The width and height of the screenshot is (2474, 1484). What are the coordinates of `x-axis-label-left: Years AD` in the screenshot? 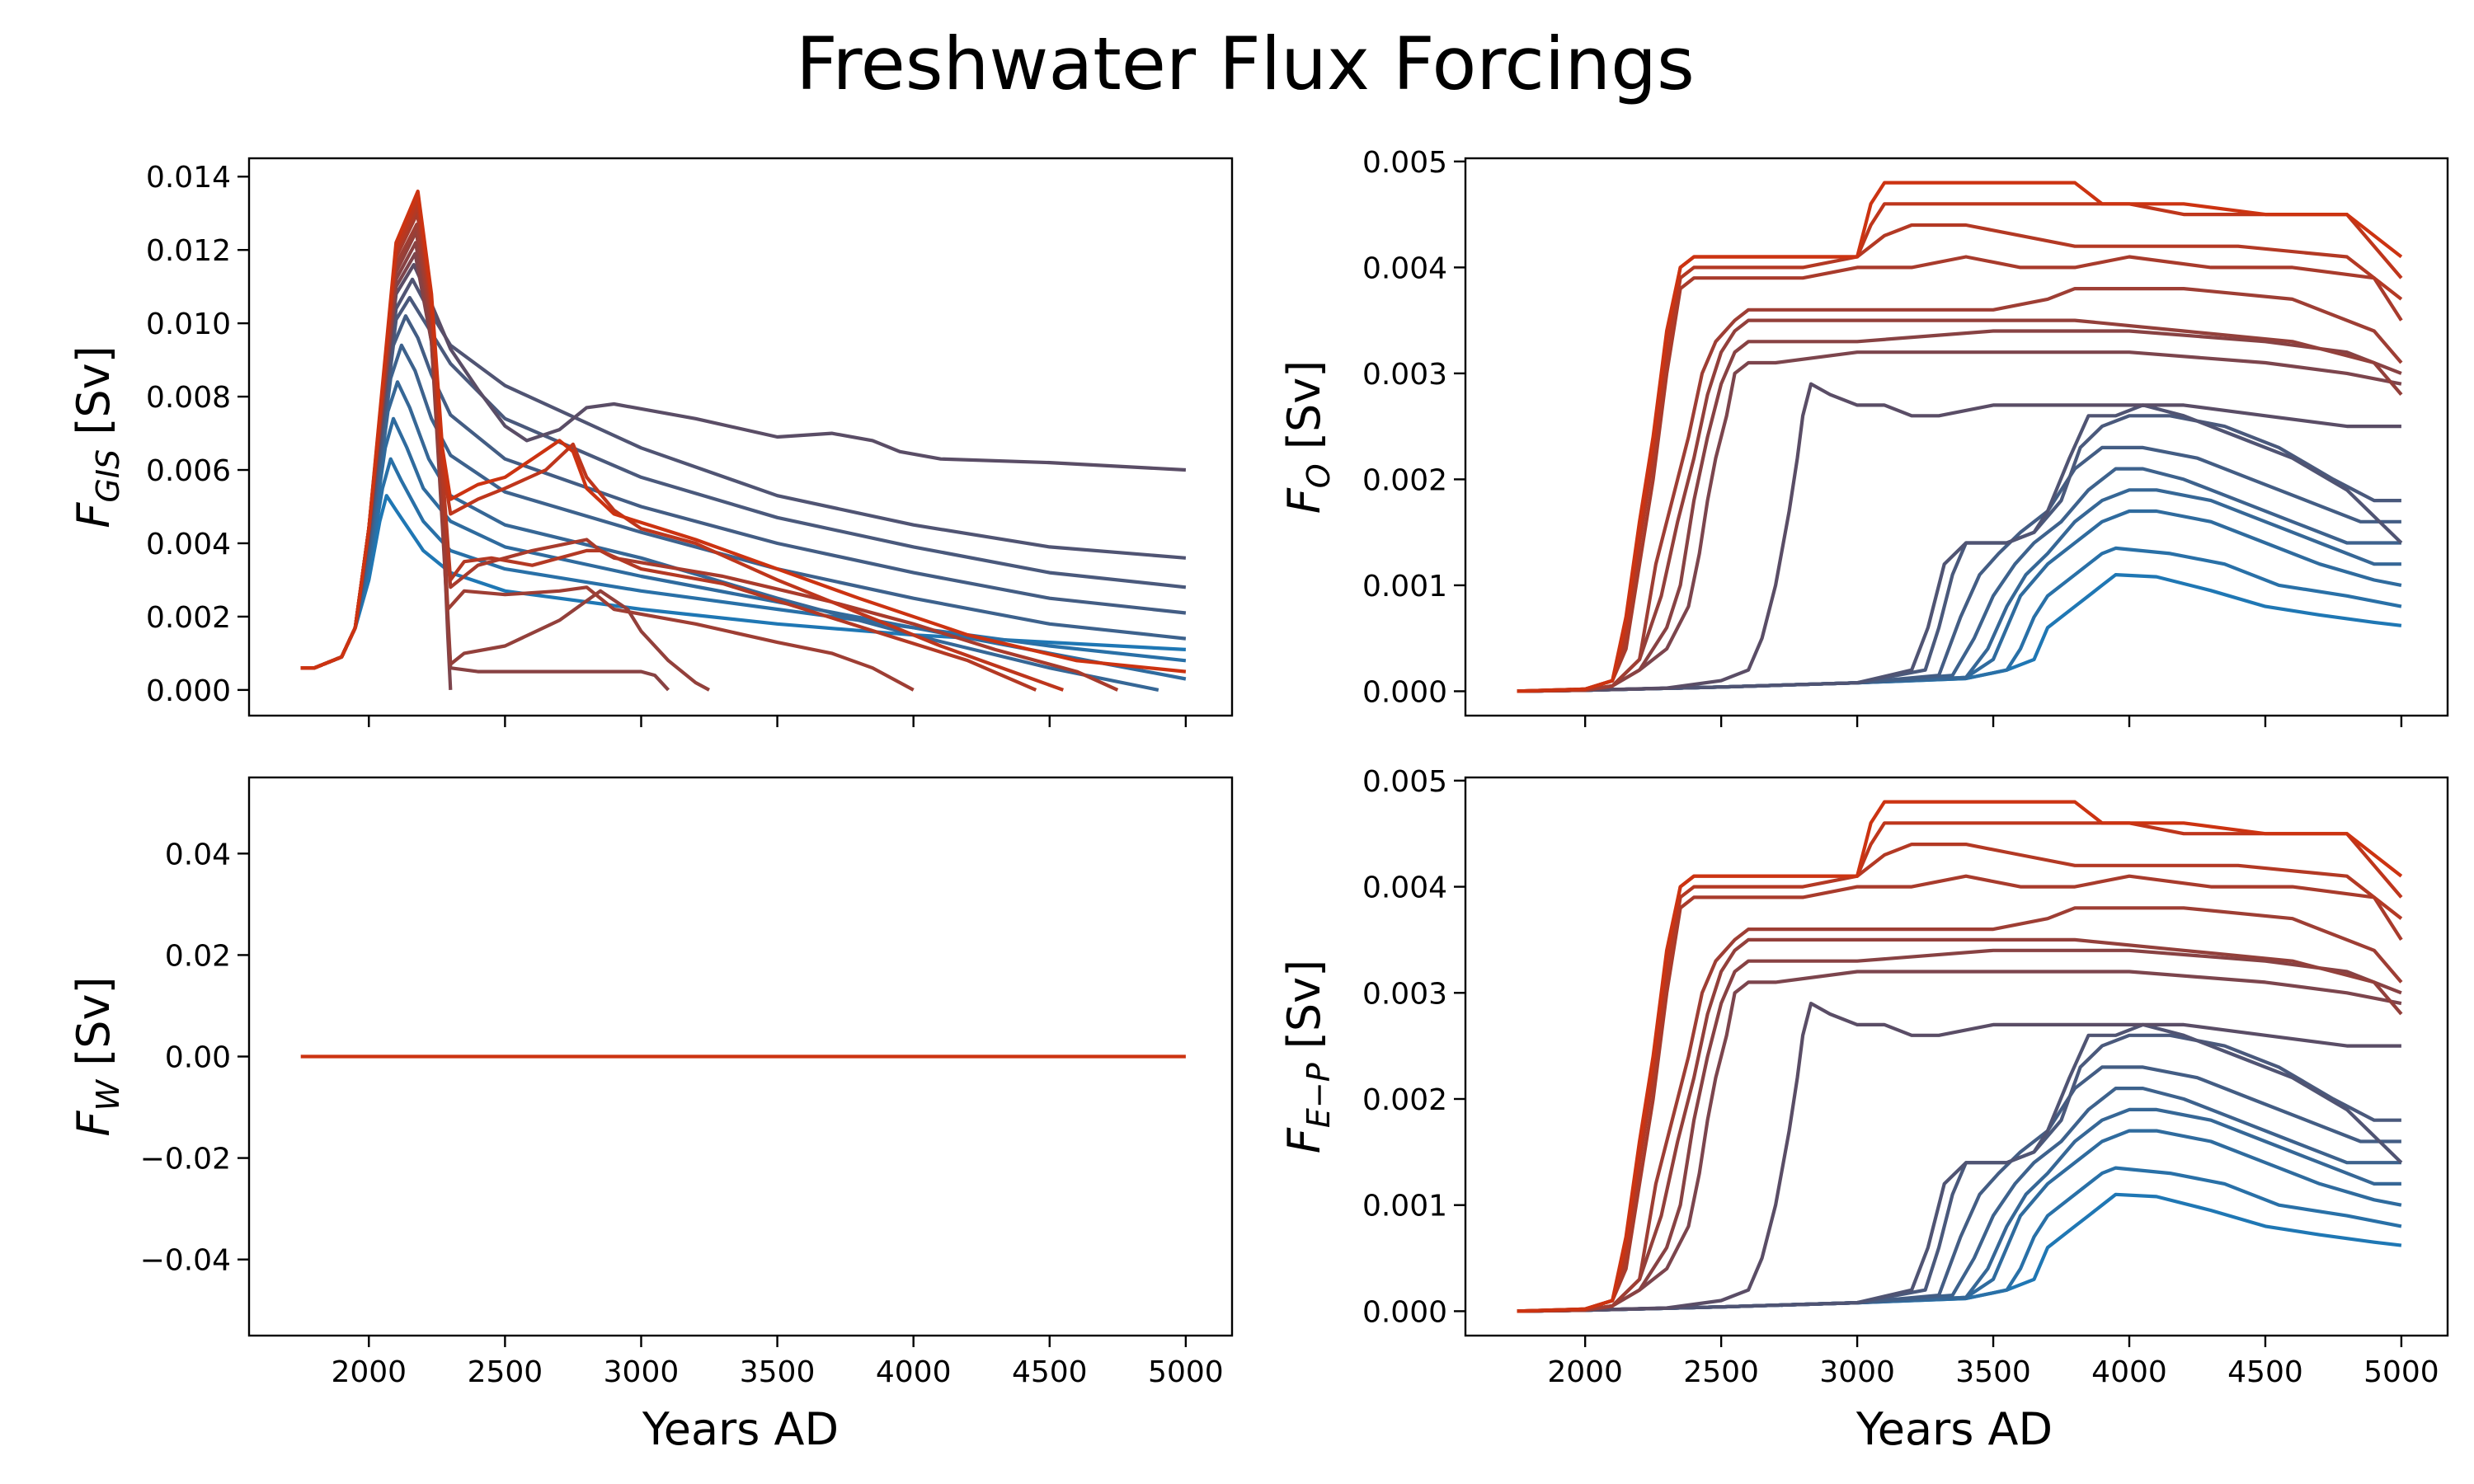 It's located at (740, 1429).